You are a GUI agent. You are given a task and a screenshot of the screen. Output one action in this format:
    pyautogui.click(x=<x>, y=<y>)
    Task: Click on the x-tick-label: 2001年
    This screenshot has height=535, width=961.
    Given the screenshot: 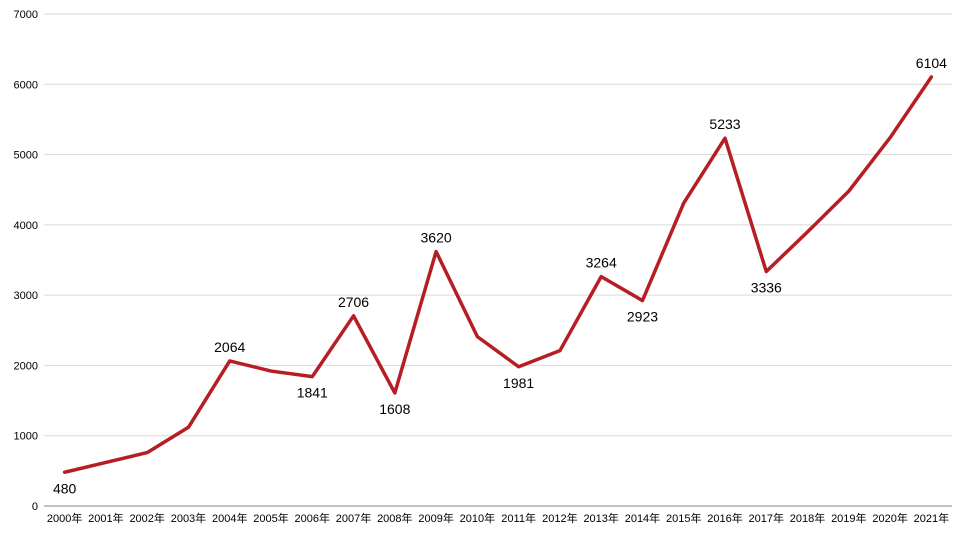 What is the action you would take?
    pyautogui.click(x=105, y=518)
    